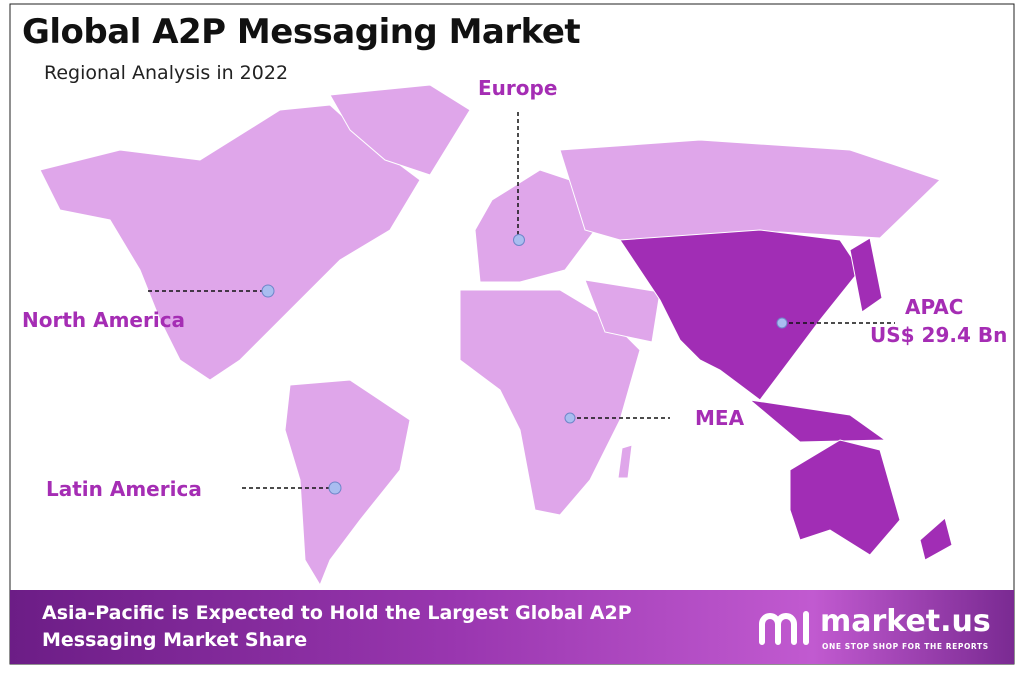  I want to click on greenland, so click(400, 130).